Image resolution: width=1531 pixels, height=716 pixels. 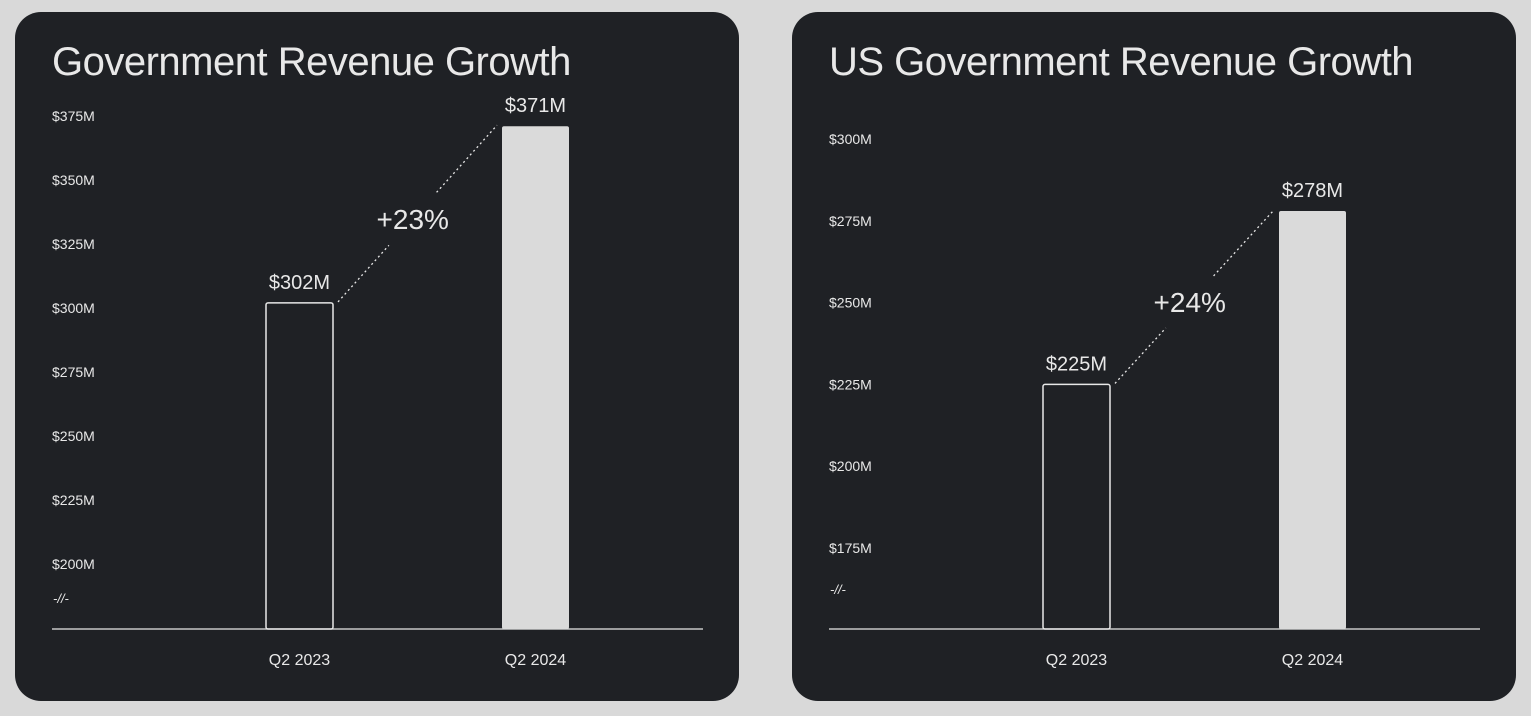 I want to click on bar-value-label: $225M, so click(x=1076, y=364).